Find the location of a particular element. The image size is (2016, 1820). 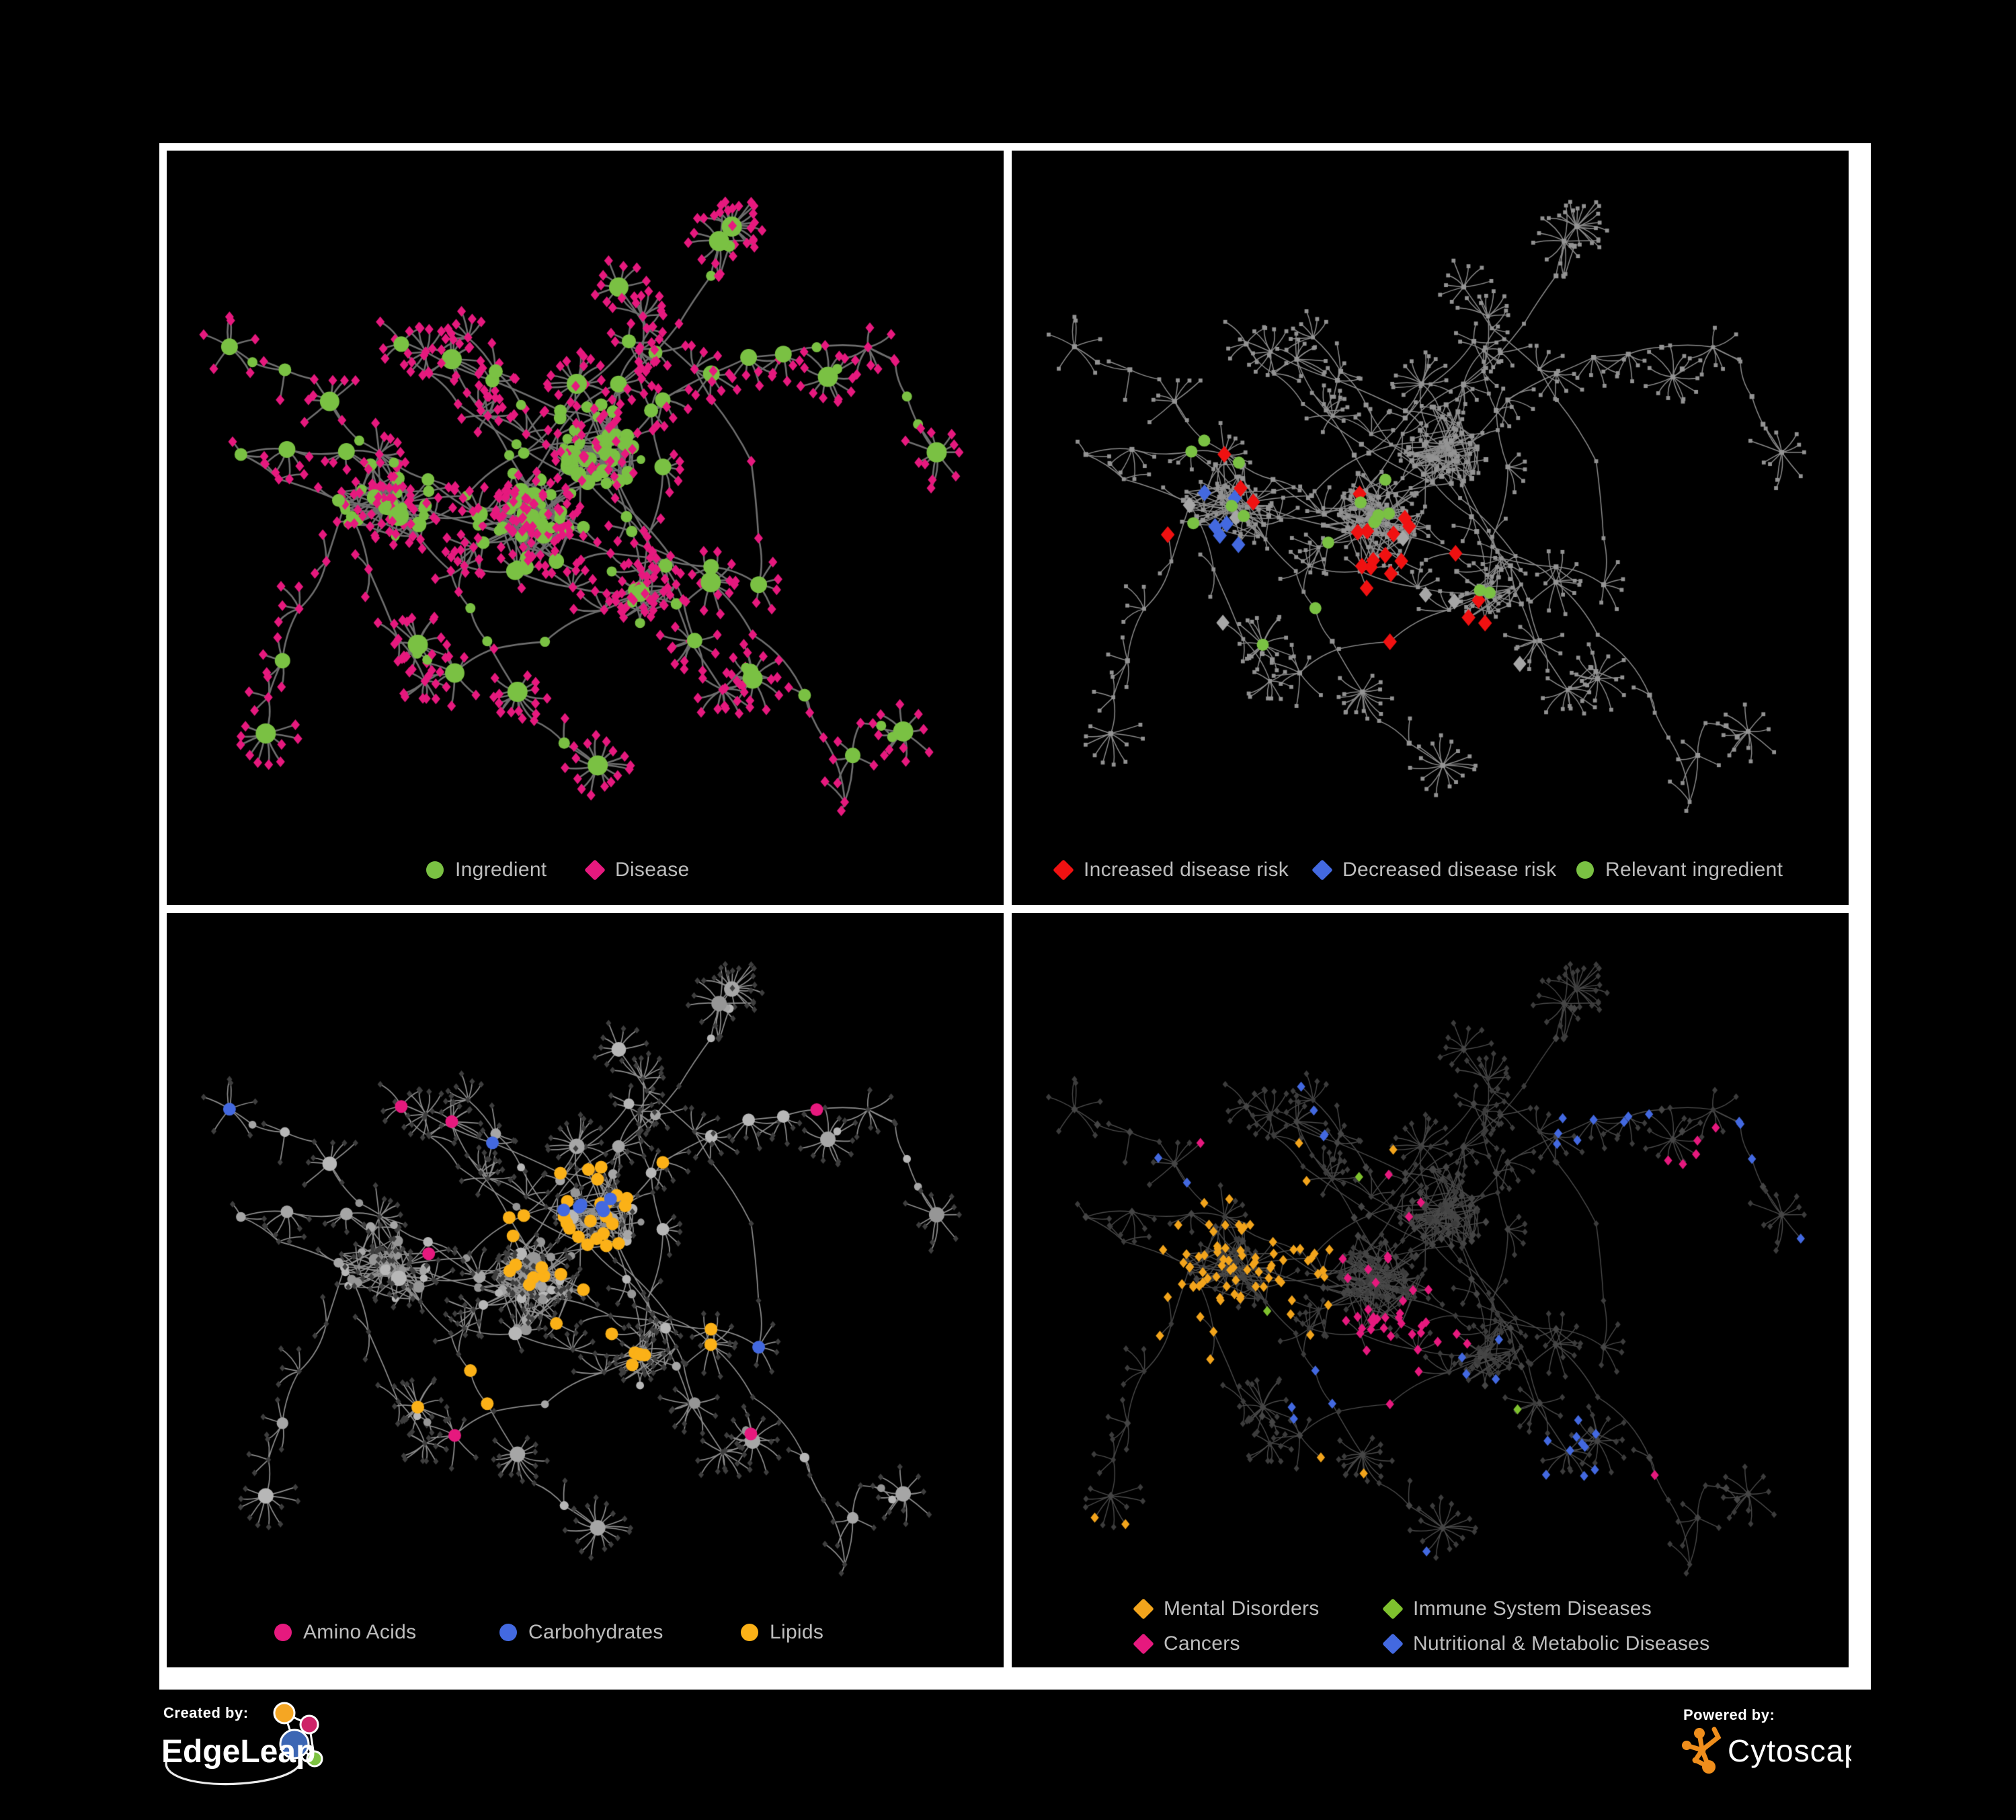

cytoscape-icon is located at coordinates (1702, 1750).